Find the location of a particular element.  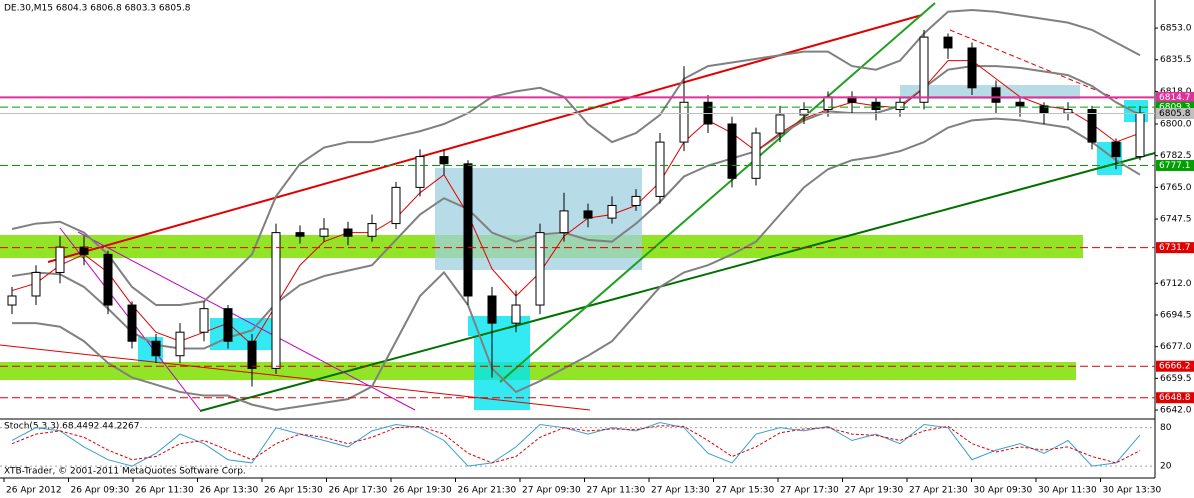

y-tick-label: 6659.5 is located at coordinates (1176, 379).